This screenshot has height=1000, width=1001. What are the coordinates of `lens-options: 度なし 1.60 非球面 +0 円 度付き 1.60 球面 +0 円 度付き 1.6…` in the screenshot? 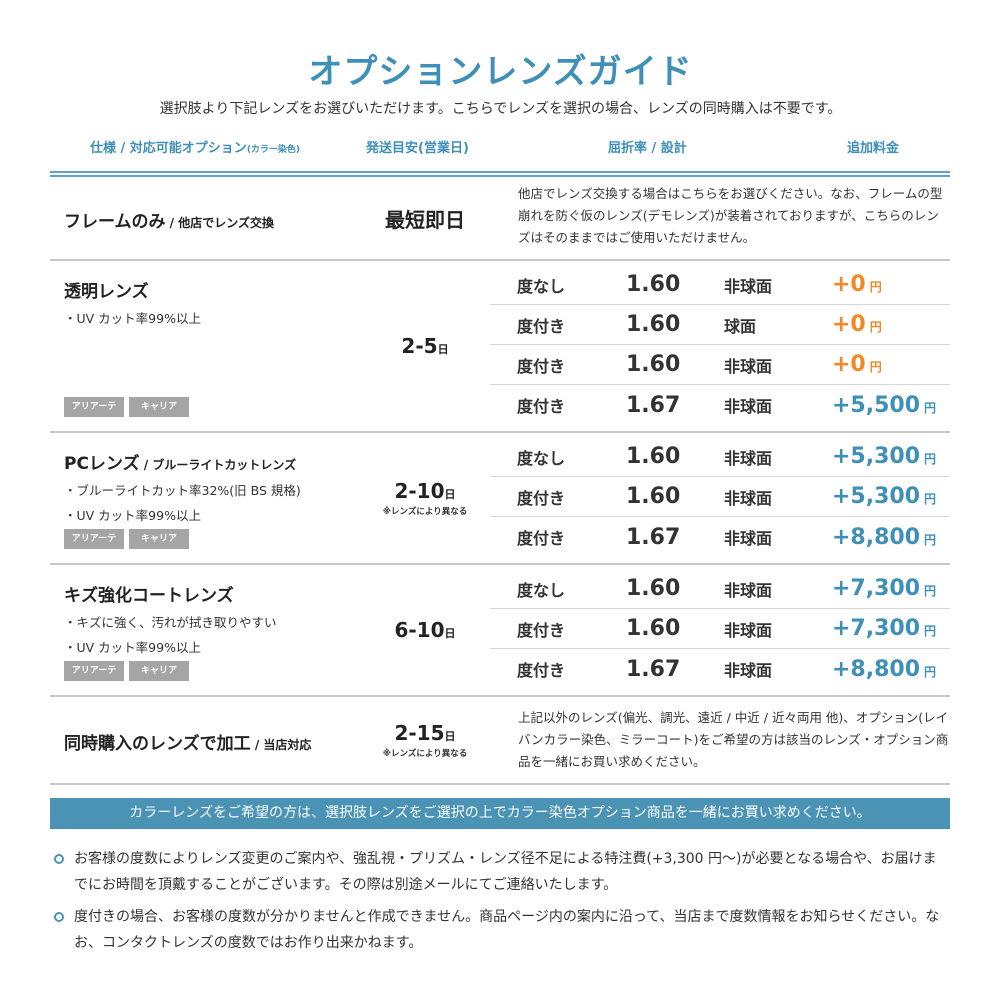 It's located at (720, 346).